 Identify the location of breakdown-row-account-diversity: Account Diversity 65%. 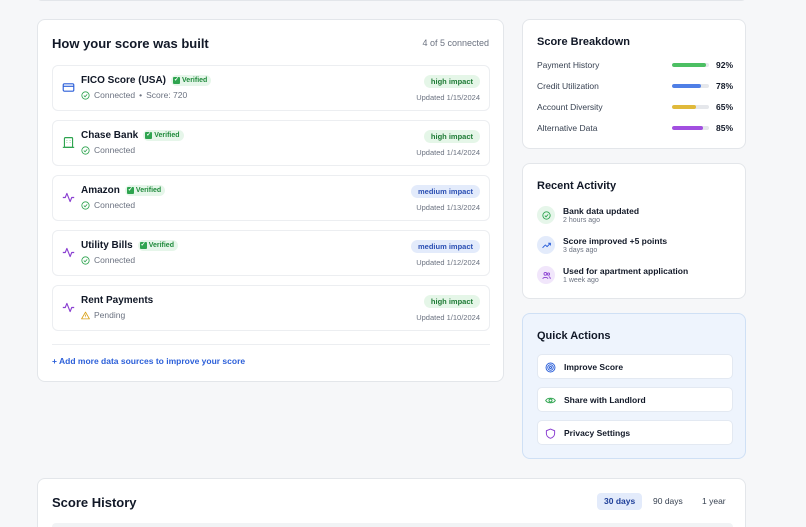
(635, 107).